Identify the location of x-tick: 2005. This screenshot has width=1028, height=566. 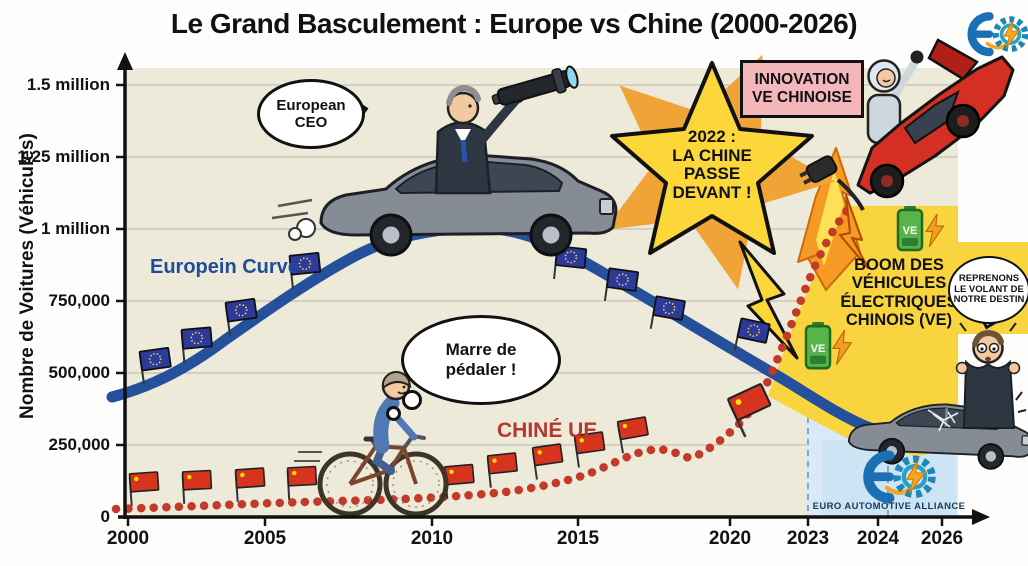
(265, 538).